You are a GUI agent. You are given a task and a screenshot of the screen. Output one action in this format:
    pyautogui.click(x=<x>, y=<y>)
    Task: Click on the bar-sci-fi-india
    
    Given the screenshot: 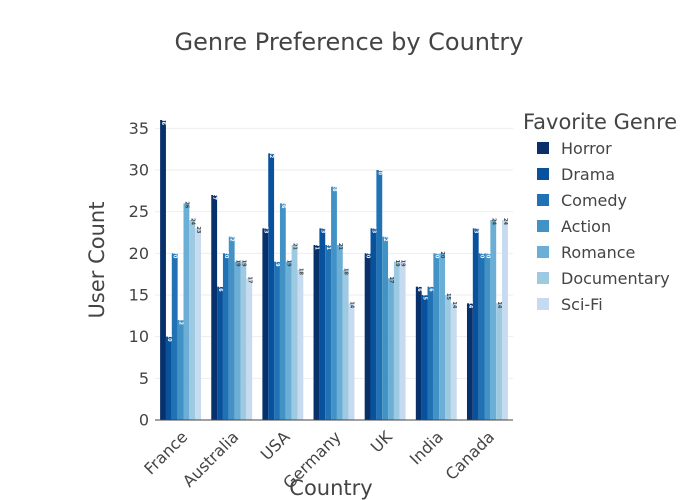 What is the action you would take?
    pyautogui.click(x=453, y=361)
    